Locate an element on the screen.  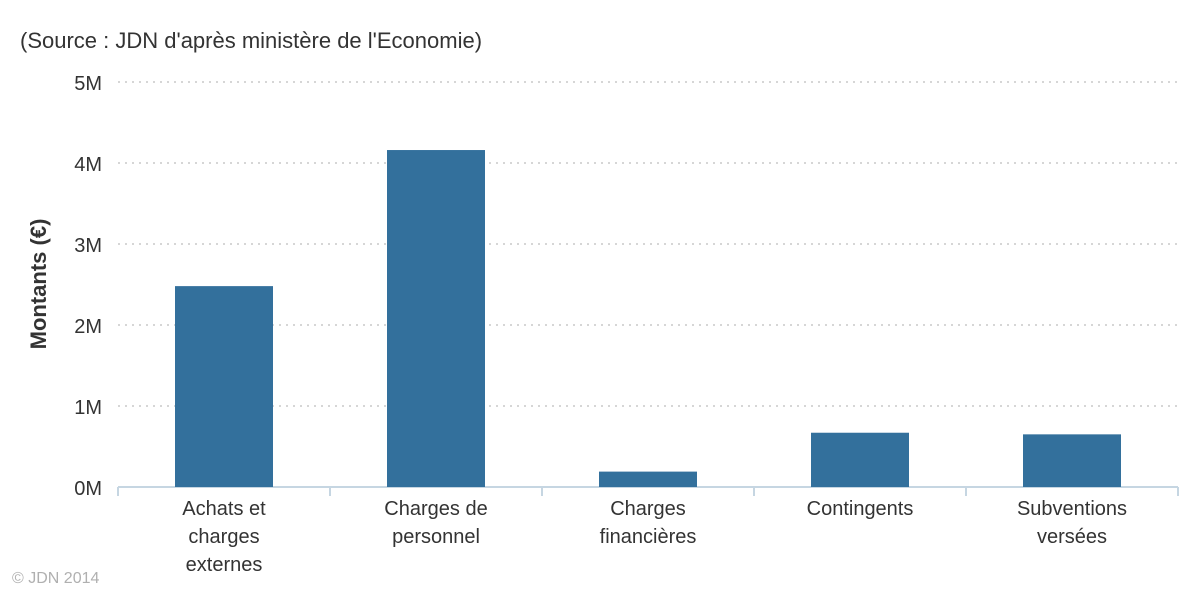
x-category-label-line: Subventions is located at coordinates (1072, 509).